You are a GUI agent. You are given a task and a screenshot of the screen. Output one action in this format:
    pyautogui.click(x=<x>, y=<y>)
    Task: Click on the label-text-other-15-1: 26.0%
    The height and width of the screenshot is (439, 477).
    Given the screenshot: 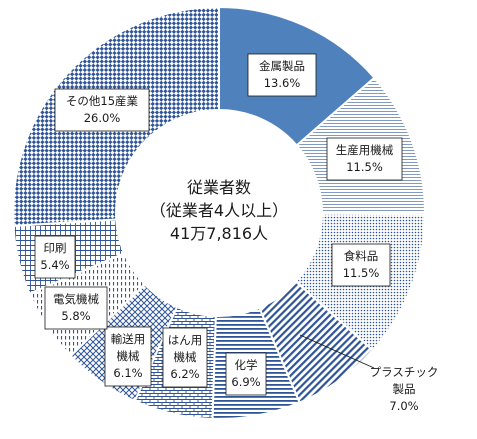 What is the action you would take?
    pyautogui.click(x=102, y=118)
    